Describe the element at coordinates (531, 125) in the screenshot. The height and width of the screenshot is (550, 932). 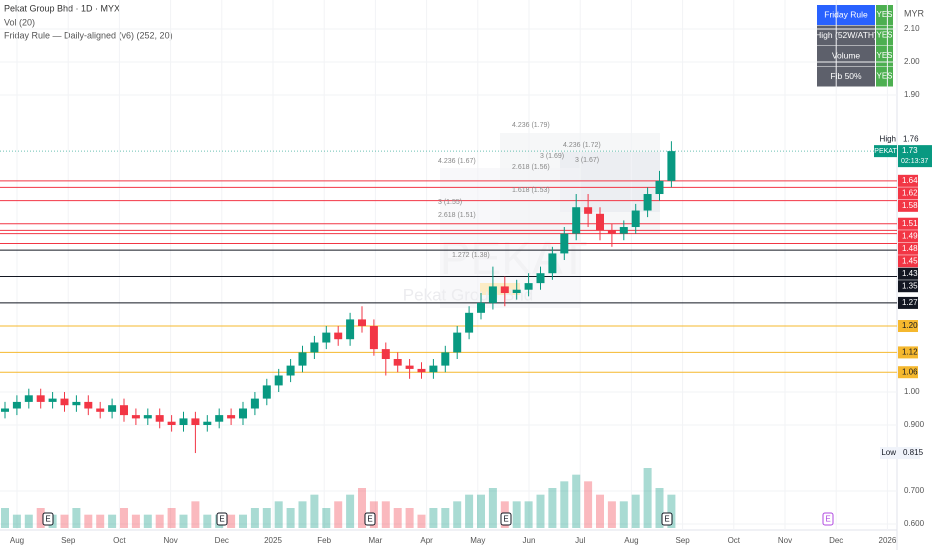
I see `fib-label: 4.236 (1.79)` at that location.